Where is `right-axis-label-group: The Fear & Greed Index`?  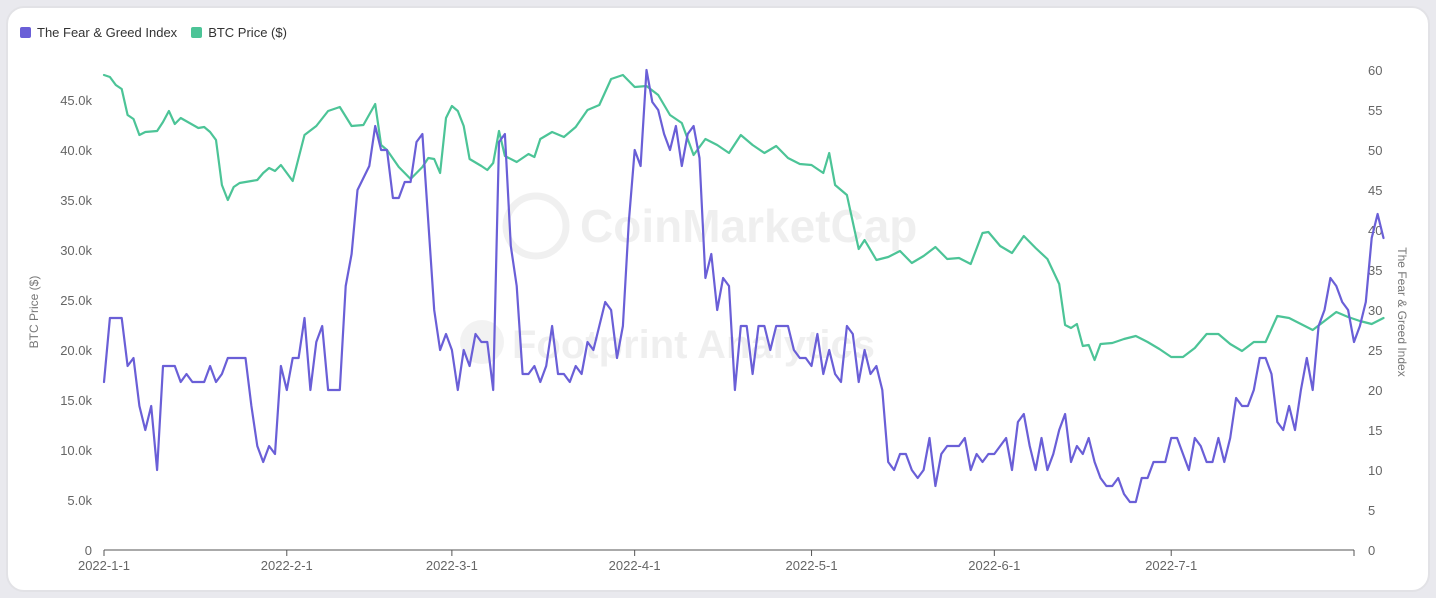
right-axis-label-group: The Fear & Greed Index is located at coordinates (1402, 311).